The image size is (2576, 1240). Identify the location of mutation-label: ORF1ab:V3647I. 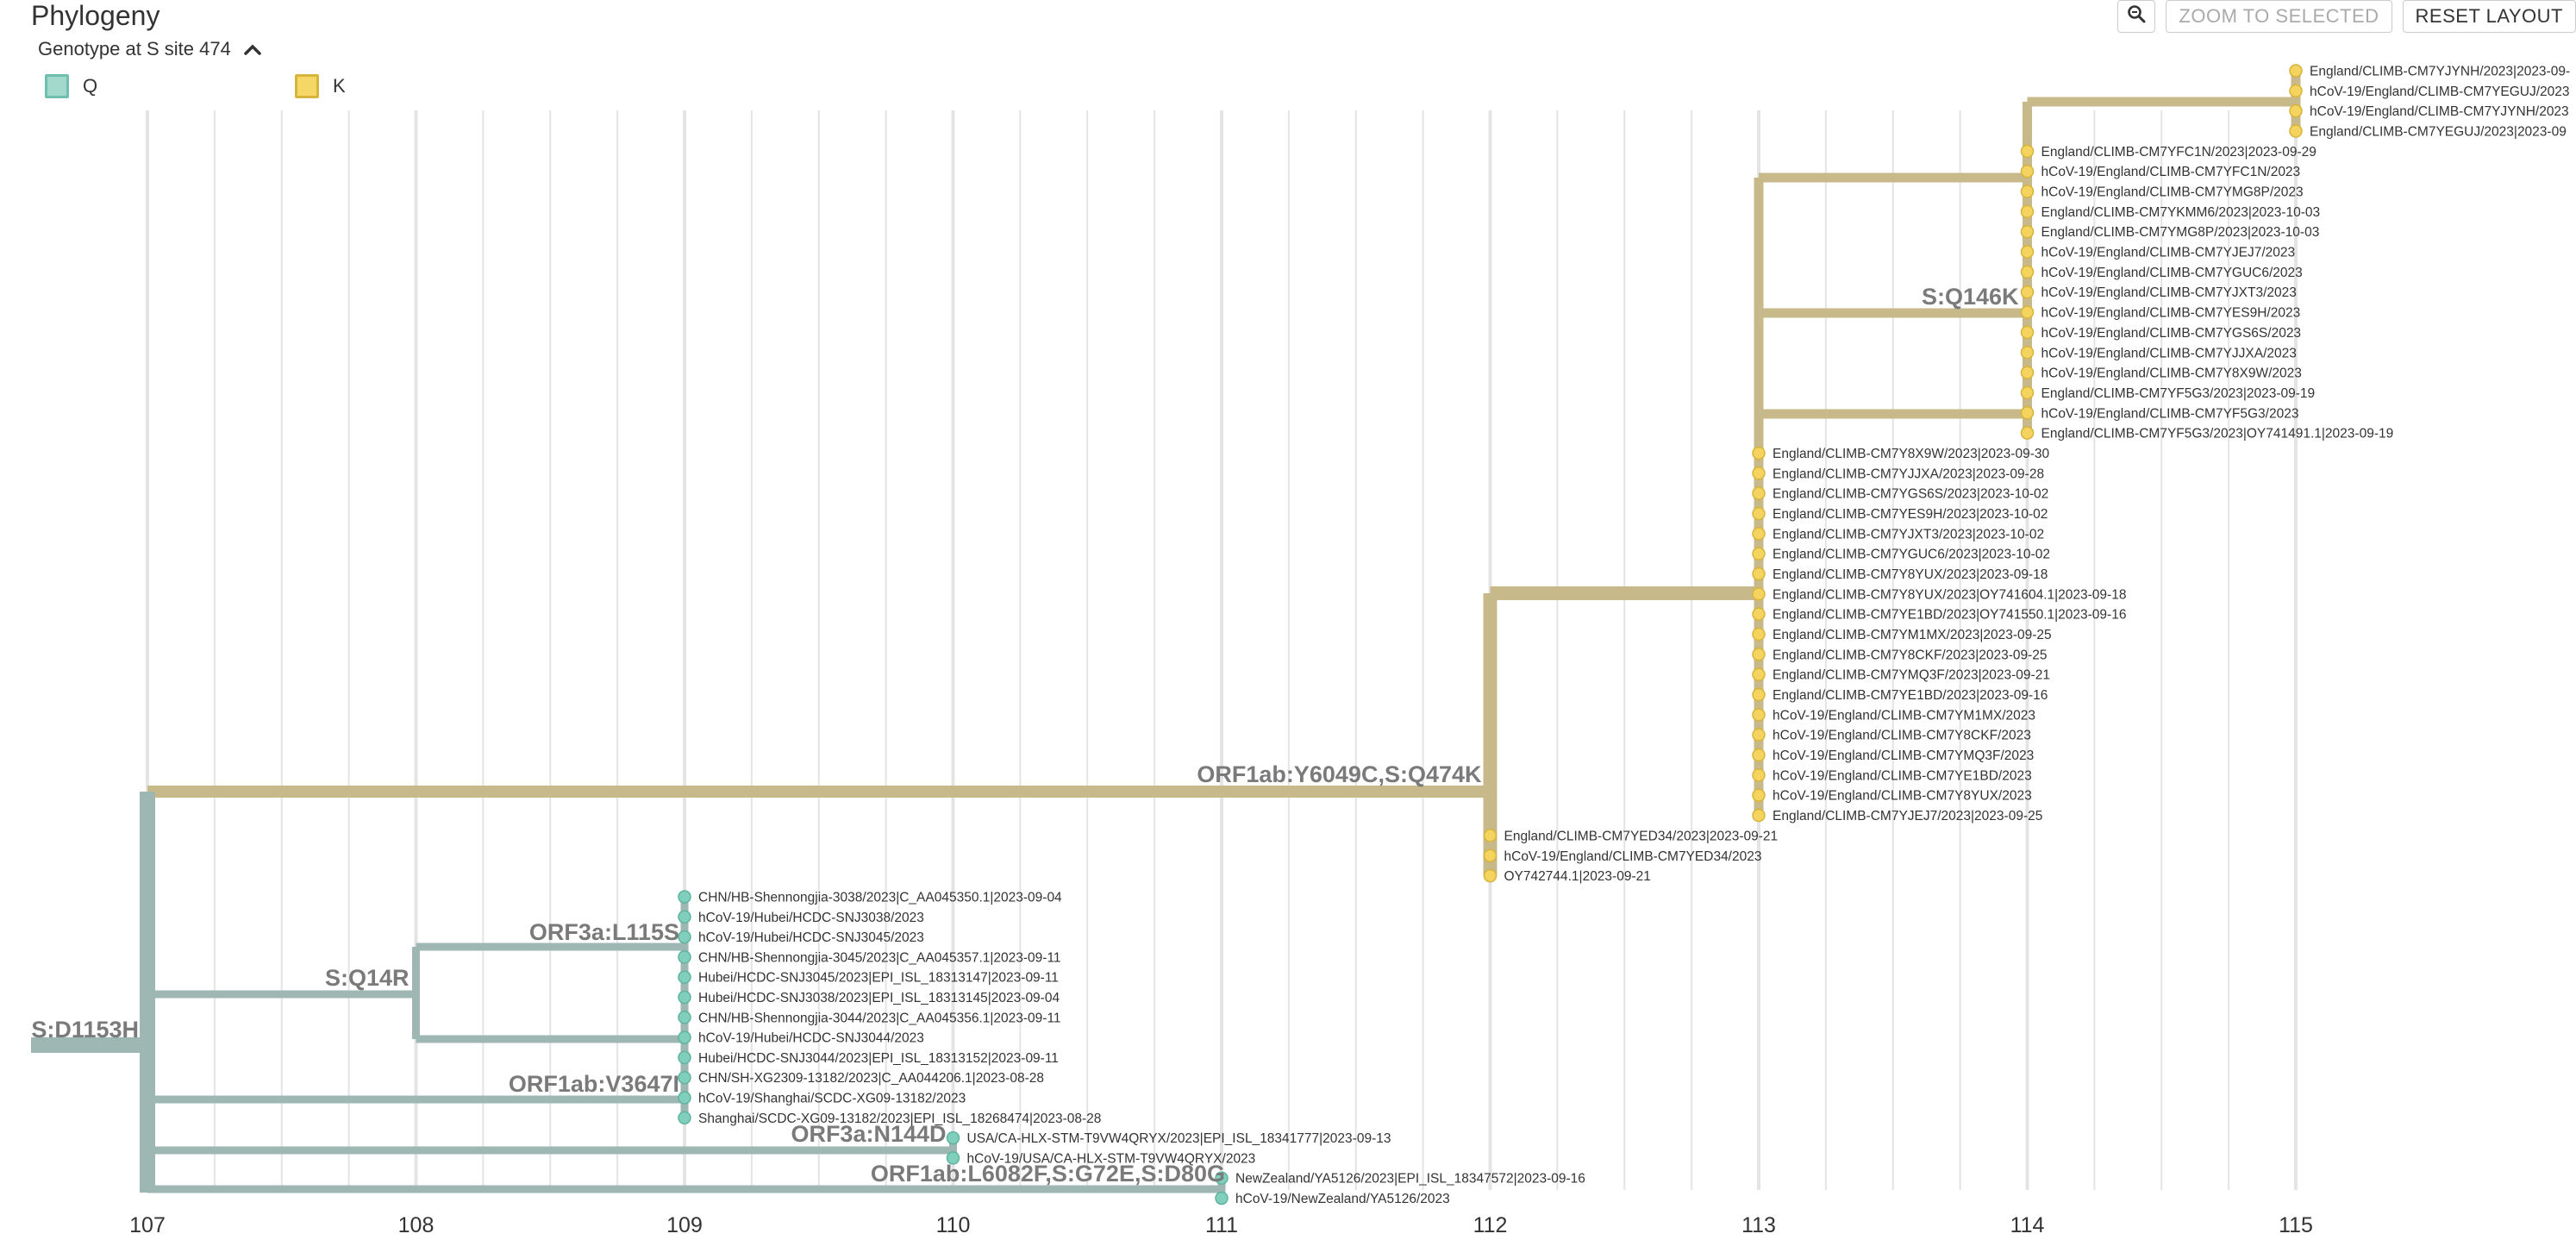
(594, 1084).